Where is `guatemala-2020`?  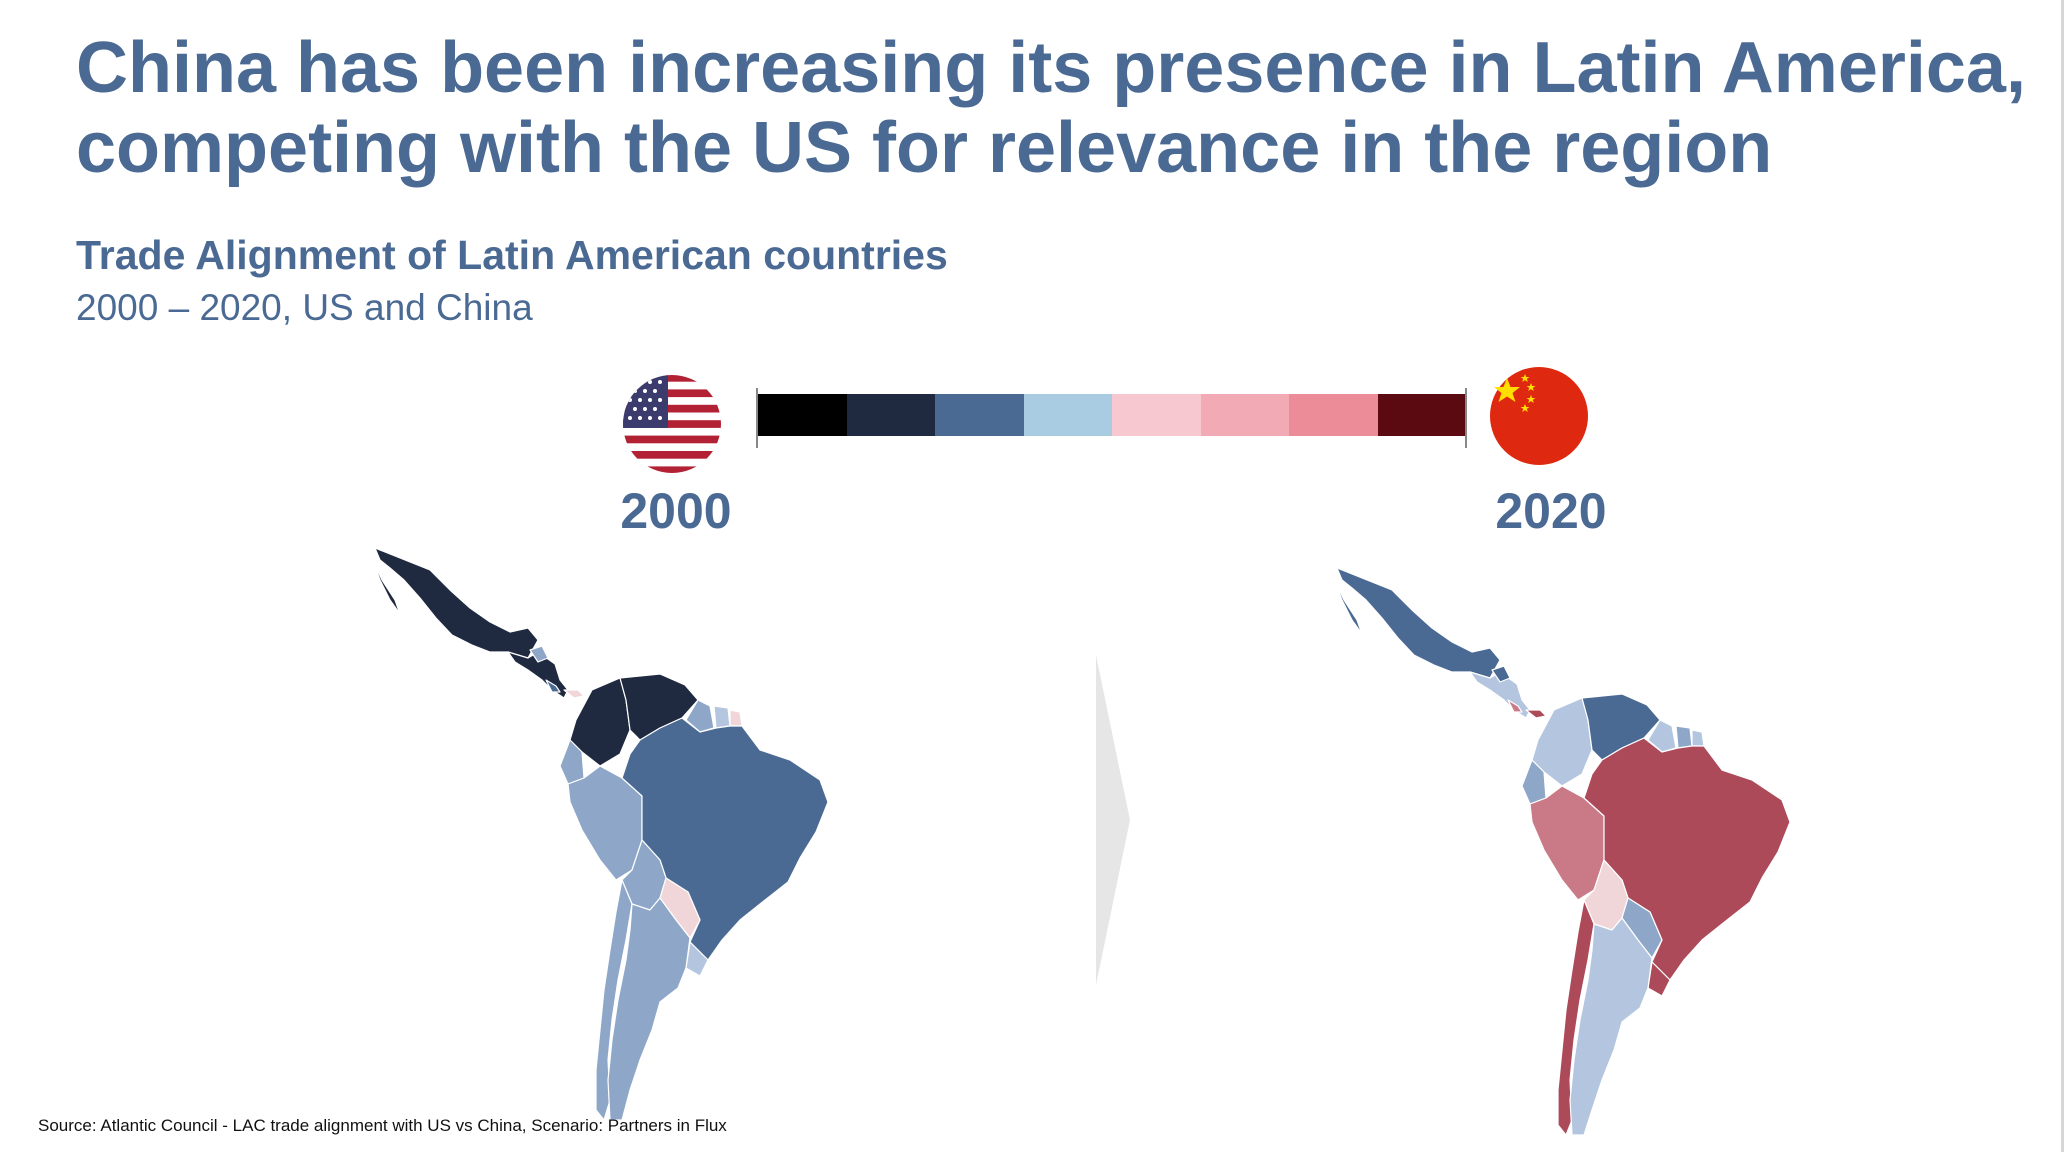
guatemala-2020 is located at coordinates (1501, 674).